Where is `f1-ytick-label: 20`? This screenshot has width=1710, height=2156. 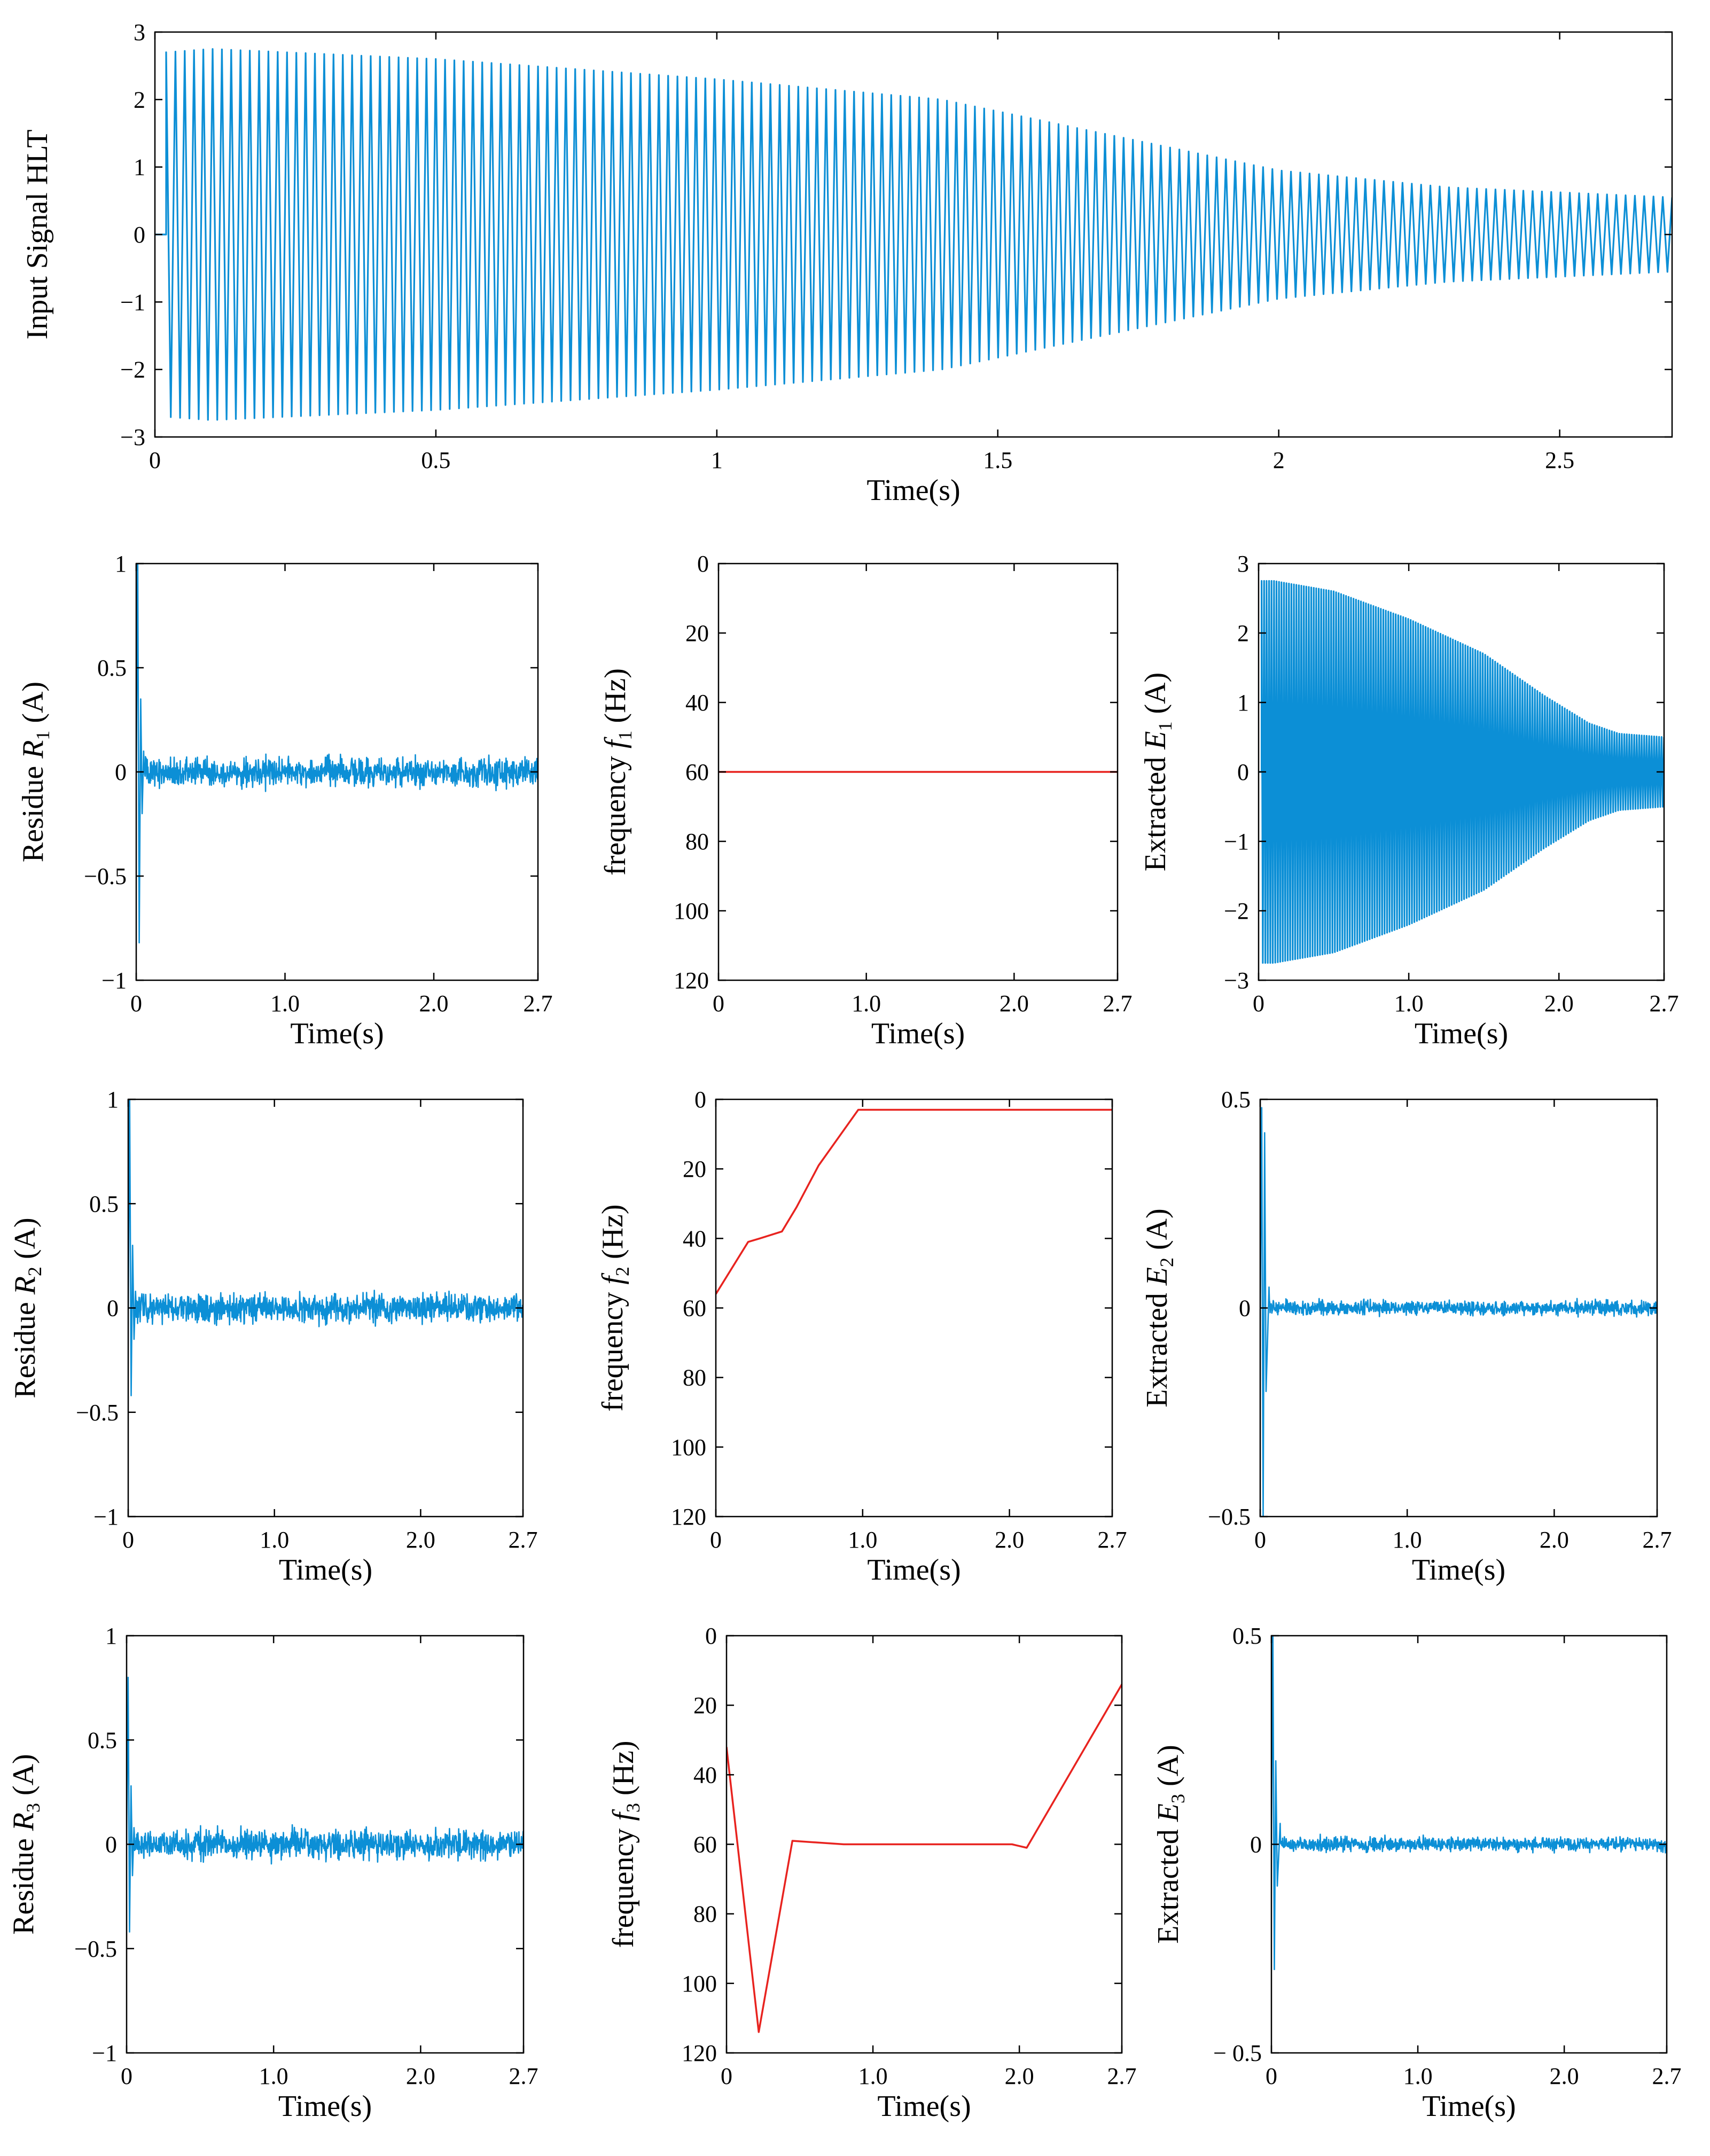 f1-ytick-label: 20 is located at coordinates (697, 633).